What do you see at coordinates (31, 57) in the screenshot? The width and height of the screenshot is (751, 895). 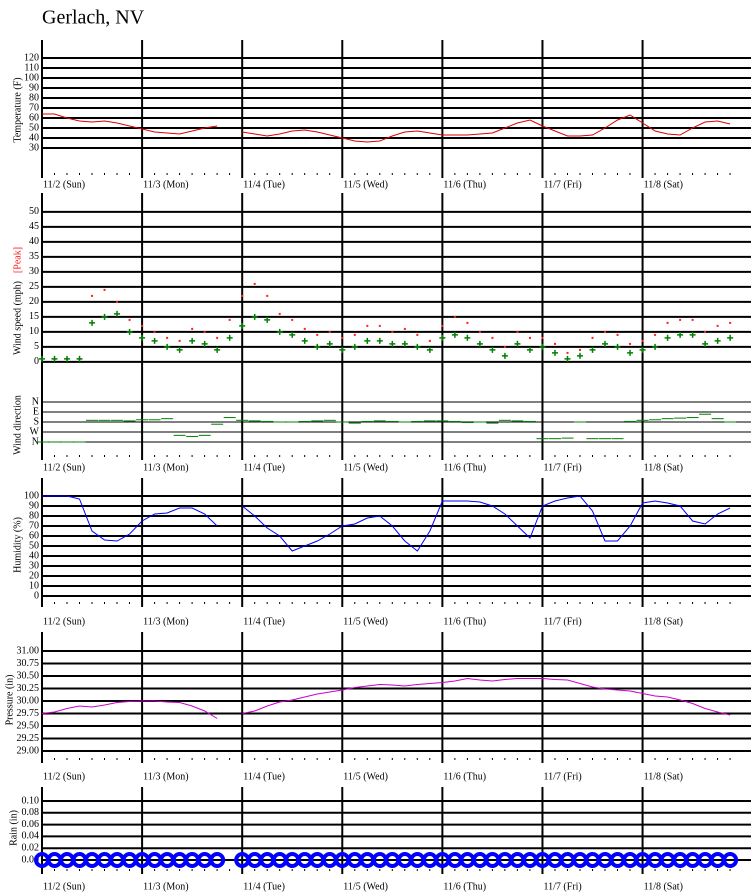 I see `y-tick-label: 120` at bounding box center [31, 57].